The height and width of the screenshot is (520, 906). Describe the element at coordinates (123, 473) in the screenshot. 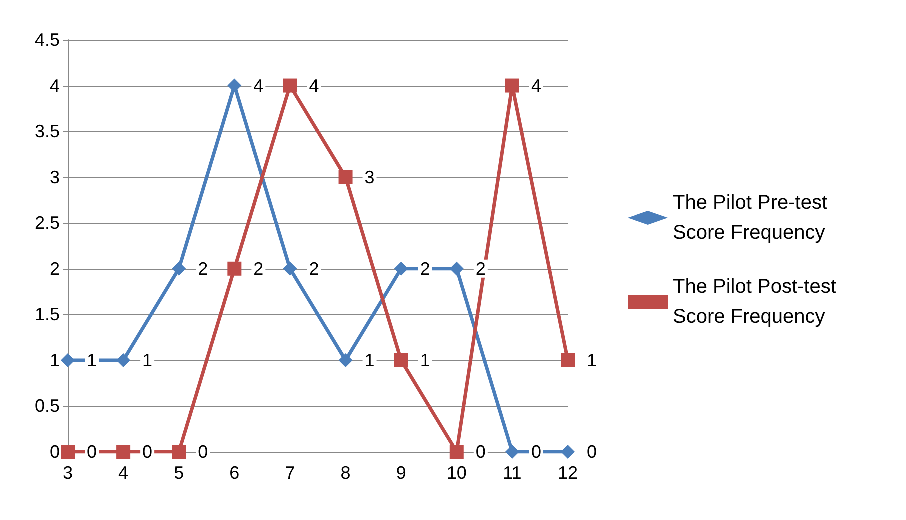

I see `x-tick-label: 4` at that location.